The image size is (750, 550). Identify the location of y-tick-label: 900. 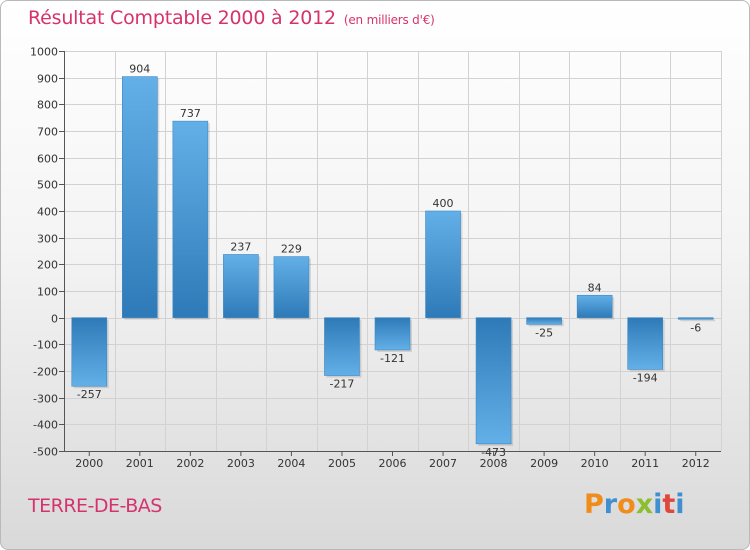
(47, 79).